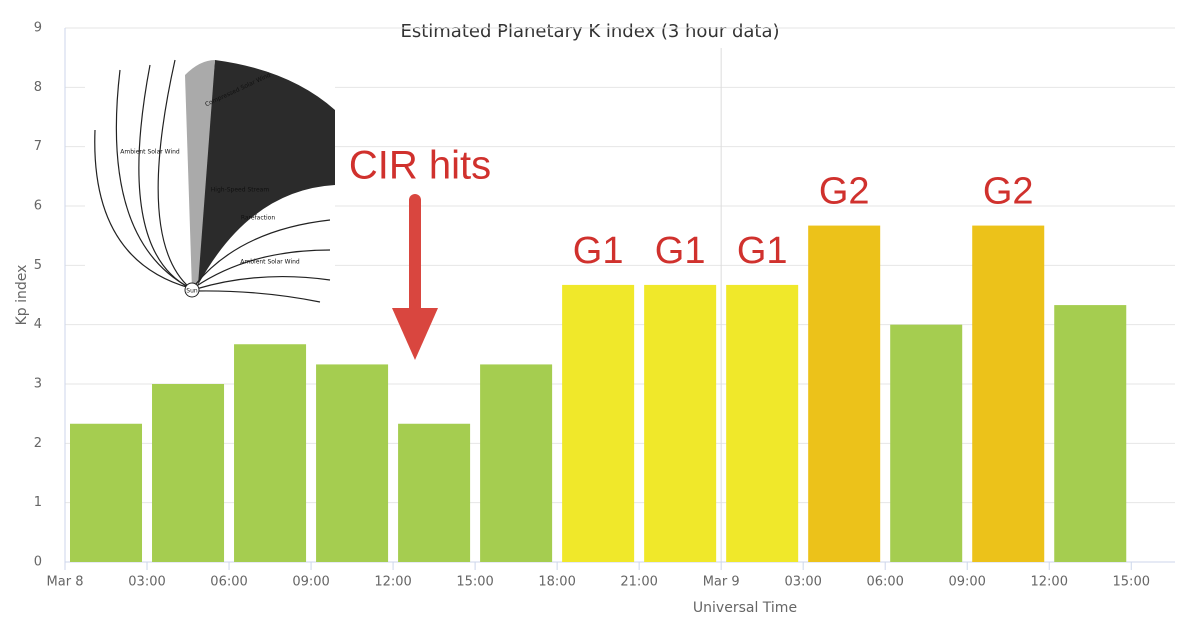  What do you see at coordinates (200, 175) in the screenshot?
I see `compressed-region` at bounding box center [200, 175].